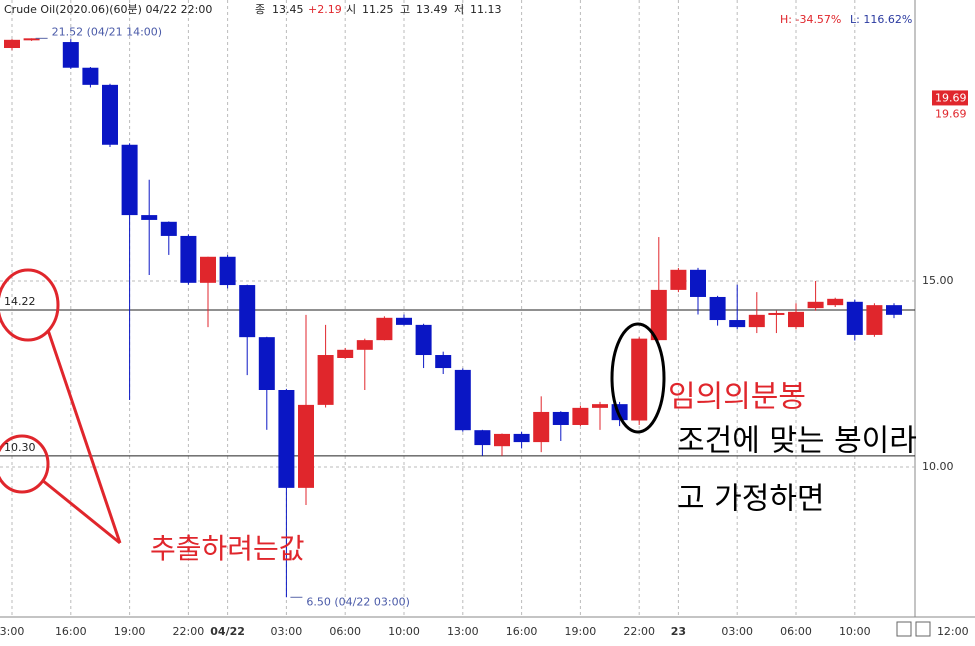 This screenshot has width=975, height=646. I want to click on range-high: H: -34.57%, so click(810, 19).